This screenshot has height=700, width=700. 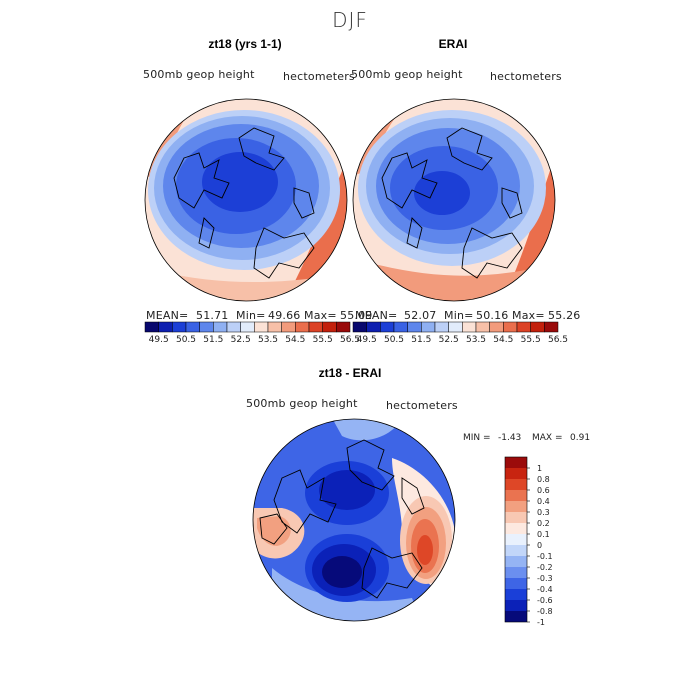 What do you see at coordinates (539, 545) in the screenshot?
I see `panel3-colorbar-tick-label: 0` at bounding box center [539, 545].